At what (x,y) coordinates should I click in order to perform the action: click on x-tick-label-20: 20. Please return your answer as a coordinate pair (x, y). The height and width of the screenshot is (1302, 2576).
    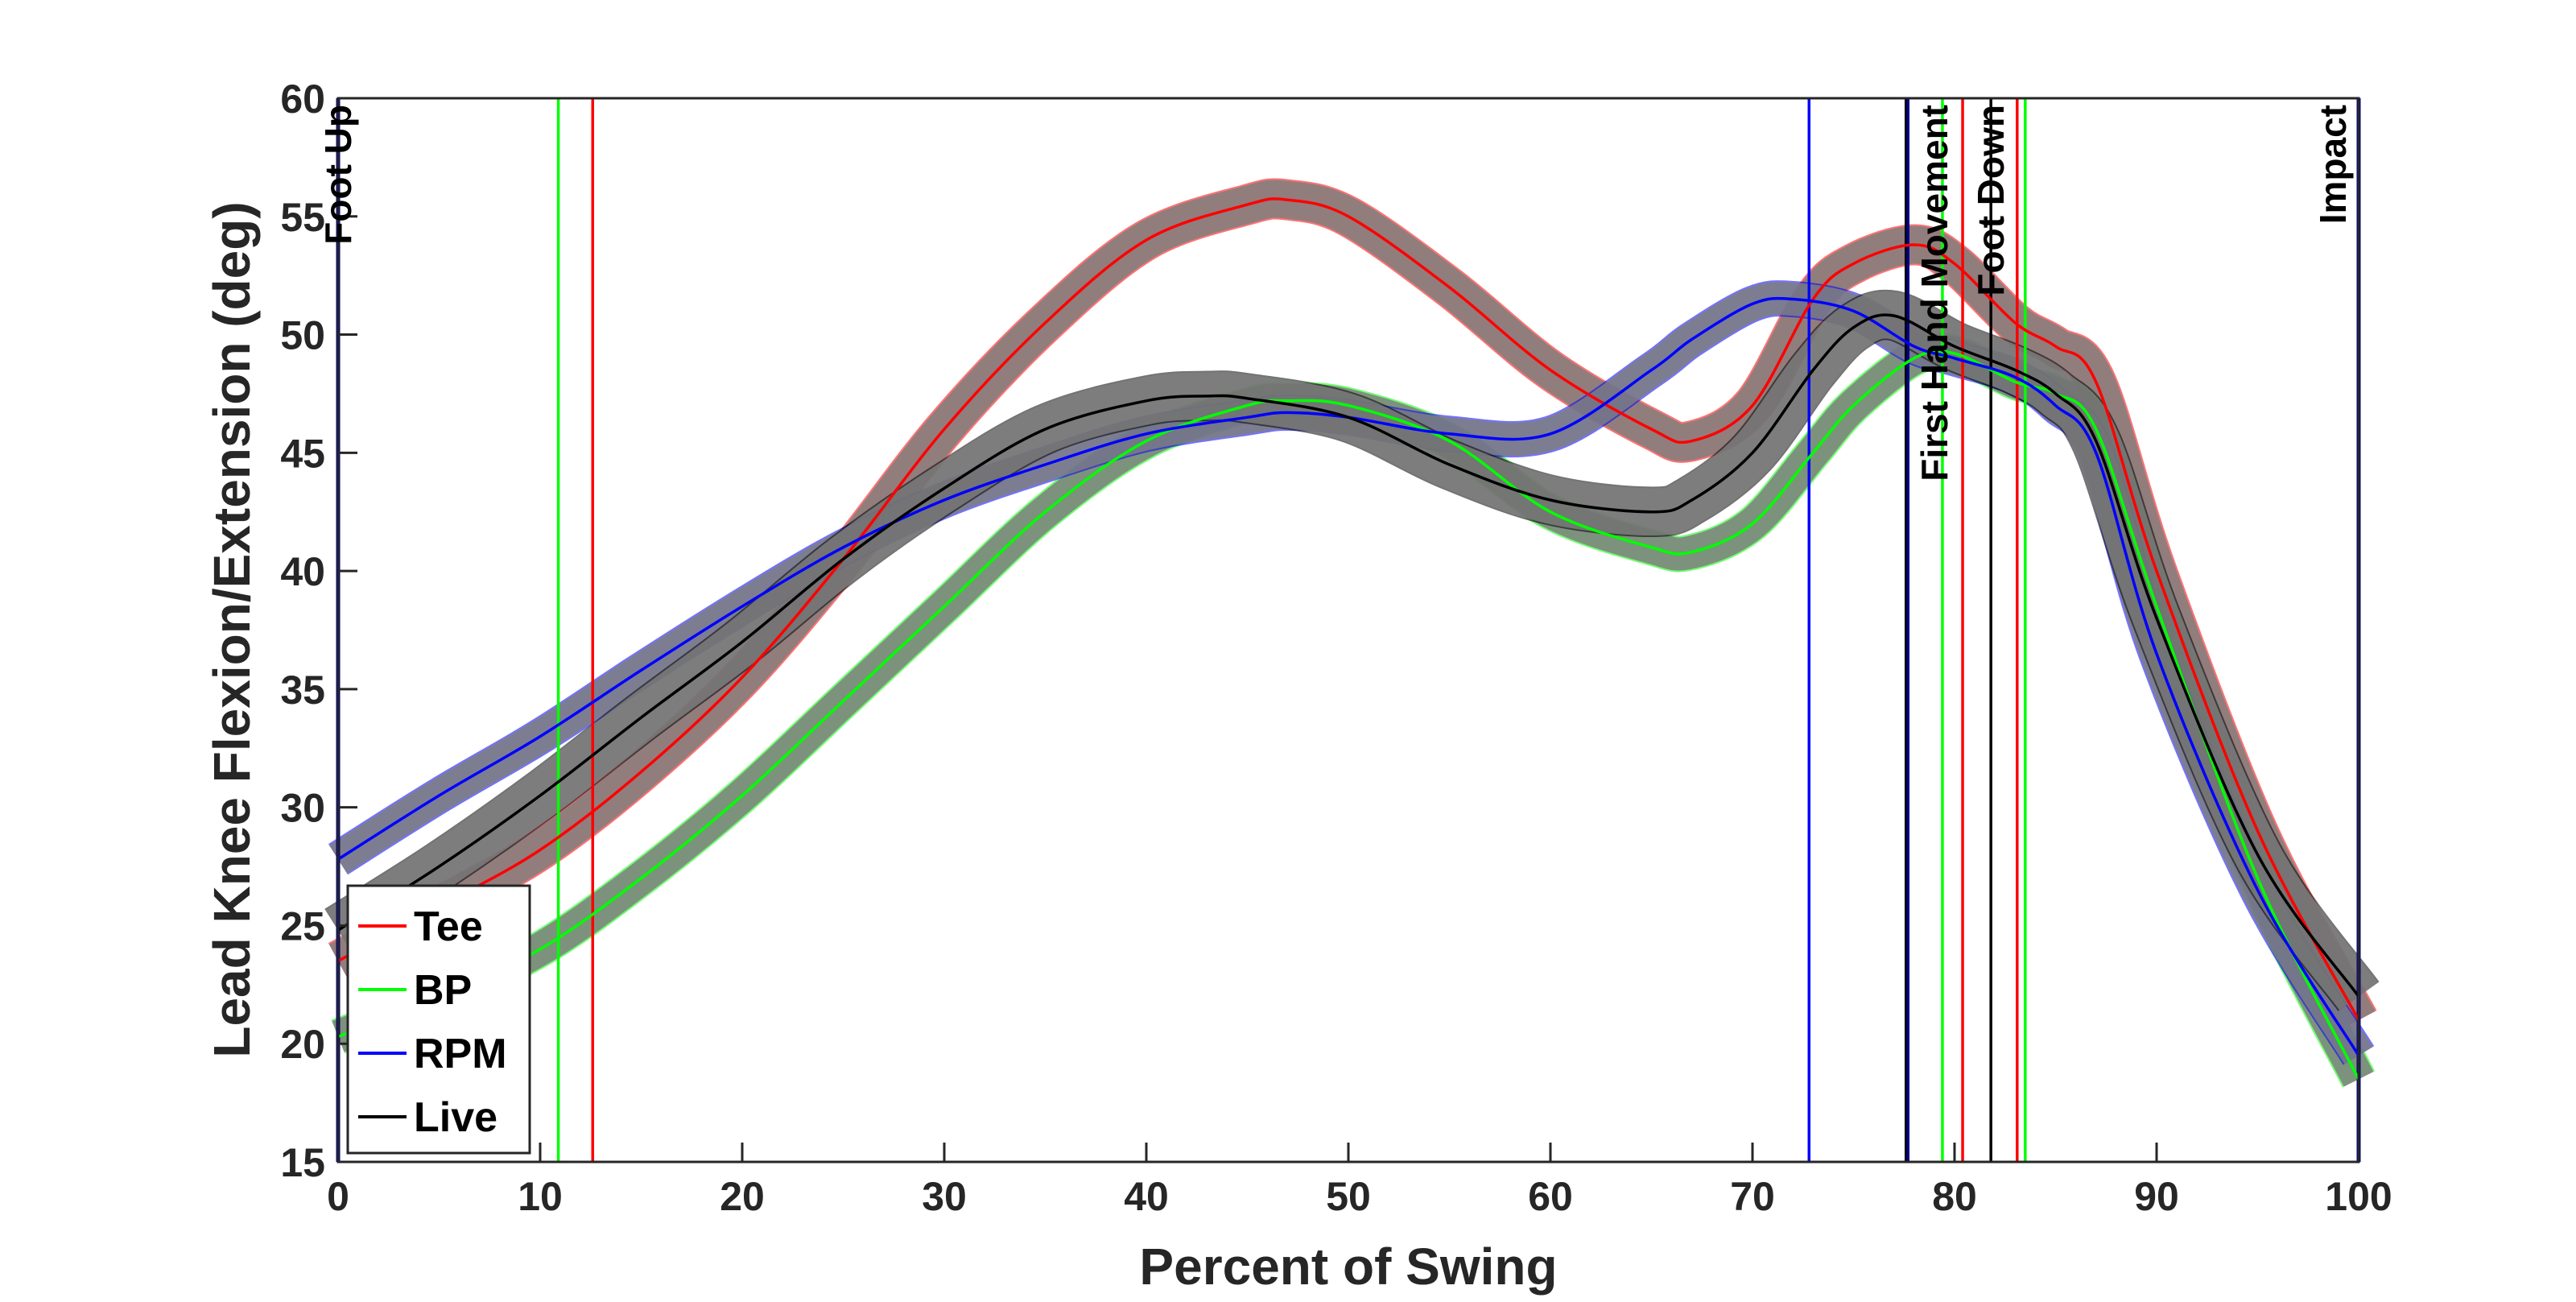
    Looking at the image, I should click on (742, 1196).